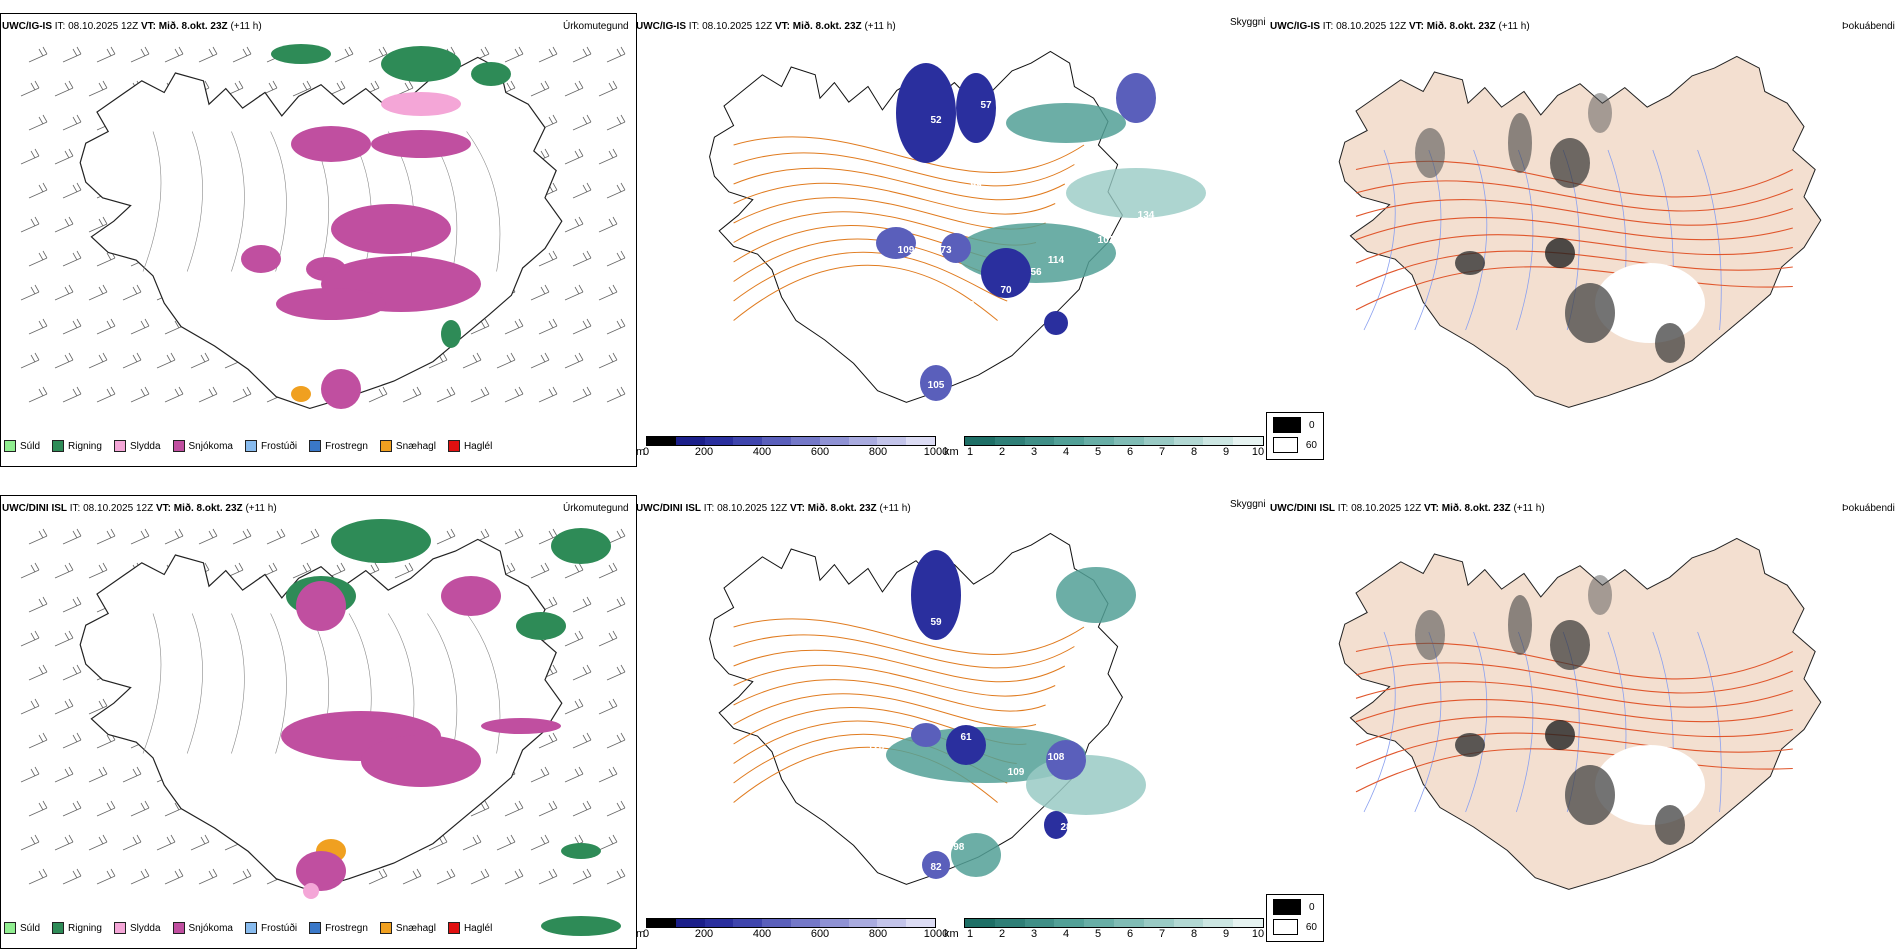 Image resolution: width=1900 pixels, height=950 pixels. I want to click on title-row2-right: Þokuábendi, so click(1868, 508).